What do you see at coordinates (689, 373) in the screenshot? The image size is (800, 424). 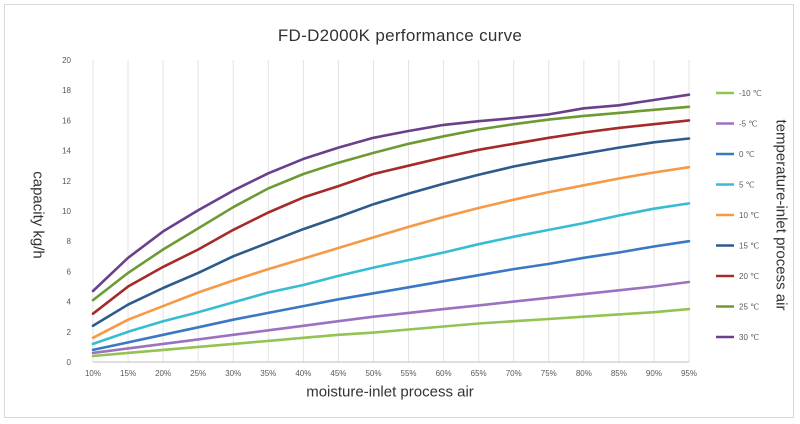 I see `x-tick-label: 95%` at bounding box center [689, 373].